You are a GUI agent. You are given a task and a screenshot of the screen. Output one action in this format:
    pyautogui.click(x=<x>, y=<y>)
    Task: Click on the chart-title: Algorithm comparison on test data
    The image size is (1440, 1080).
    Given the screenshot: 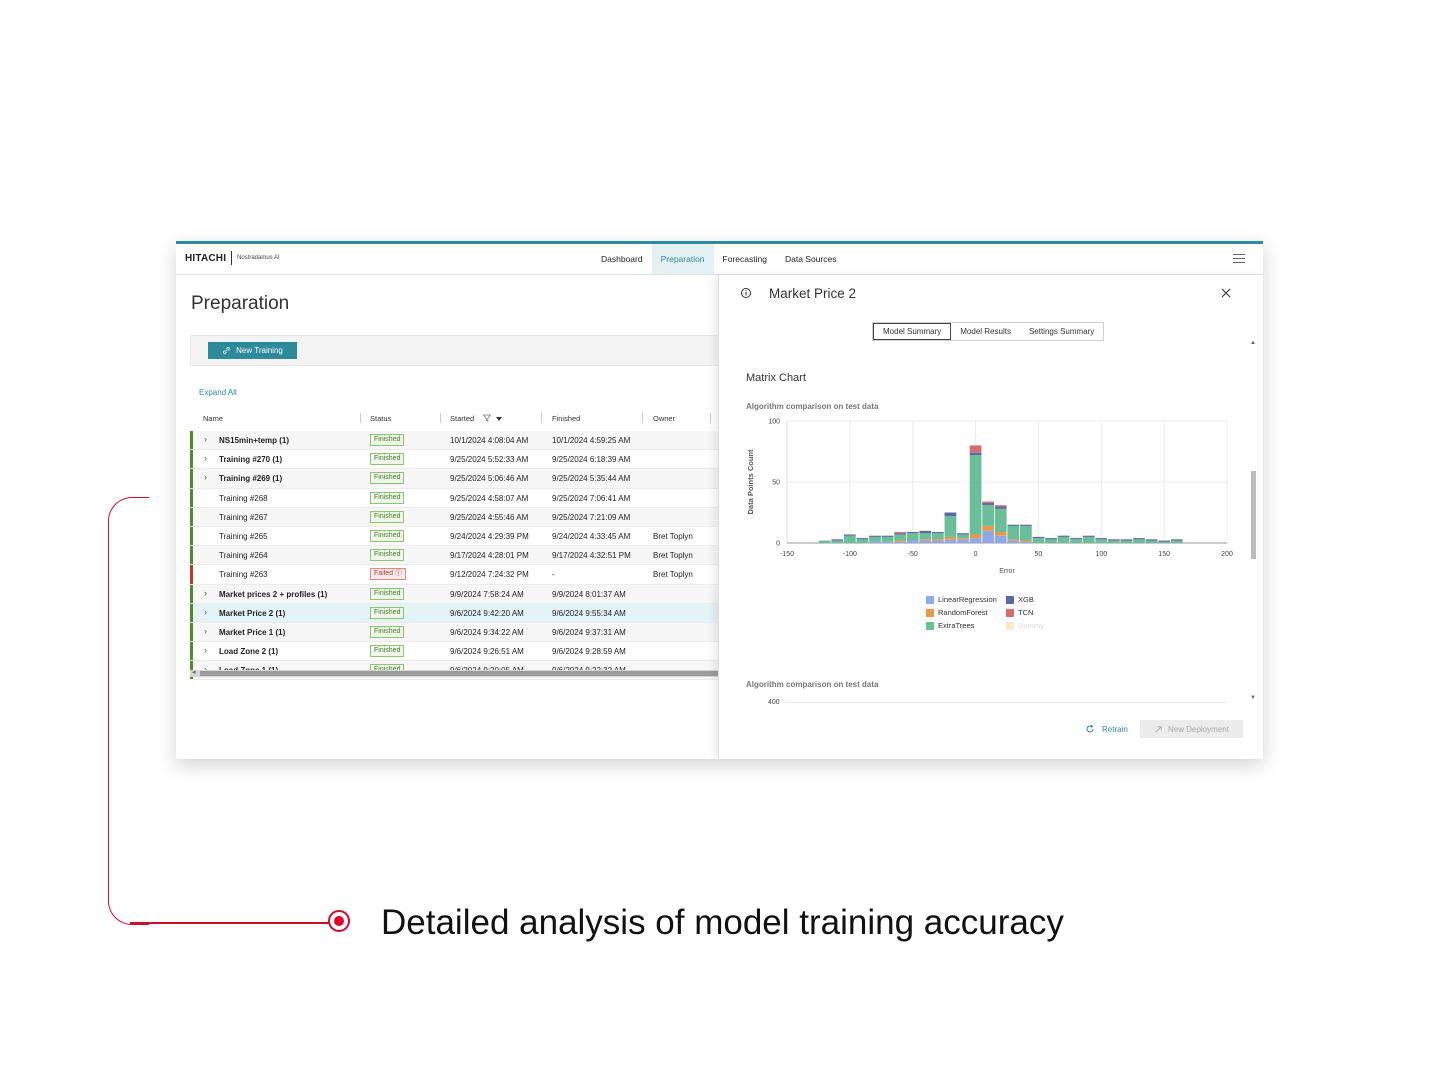 What is the action you would take?
    pyautogui.click(x=812, y=406)
    